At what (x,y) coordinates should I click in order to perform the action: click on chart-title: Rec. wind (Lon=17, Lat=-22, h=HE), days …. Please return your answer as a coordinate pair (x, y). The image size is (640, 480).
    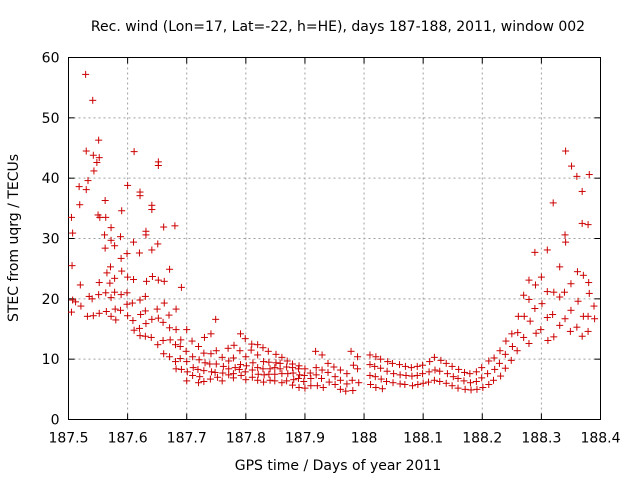
    Looking at the image, I should click on (338, 27).